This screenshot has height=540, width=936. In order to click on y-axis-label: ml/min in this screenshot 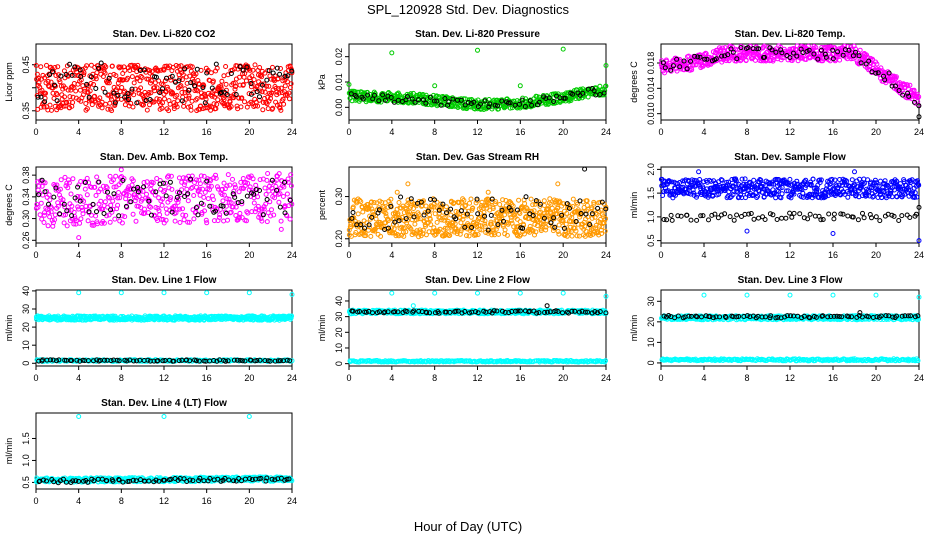, I will do `click(322, 328)`.